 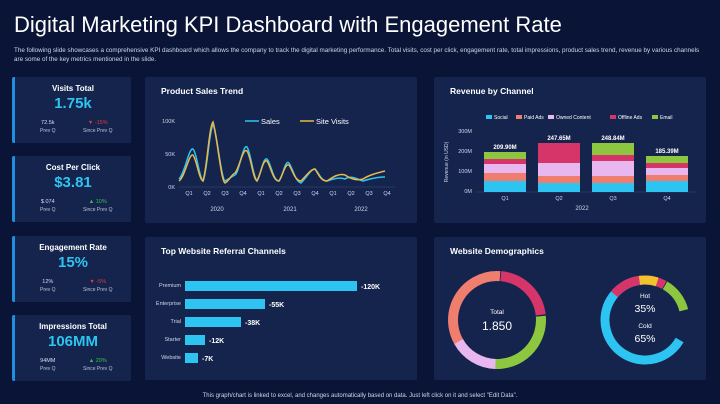 What do you see at coordinates (252, 323) in the screenshot?
I see `bar-value-label: -38K` at bounding box center [252, 323].